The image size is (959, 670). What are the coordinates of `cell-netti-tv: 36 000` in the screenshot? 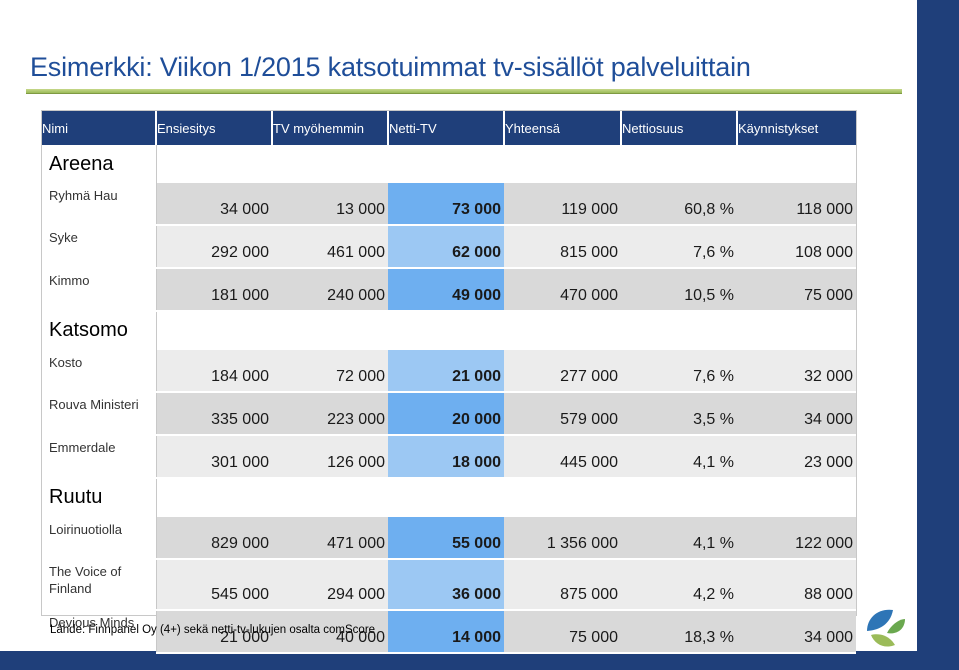 It's located at (446, 585).